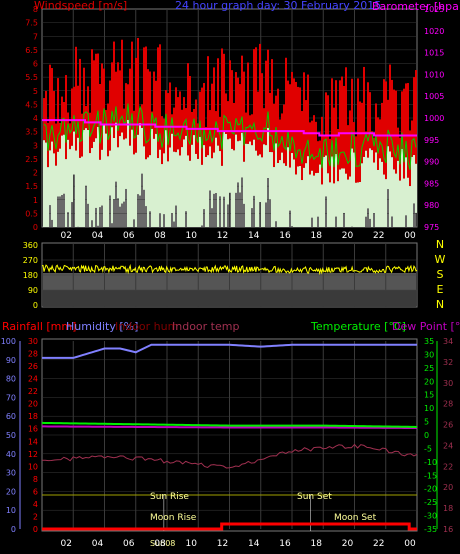 This screenshot has height=554, width=460. I want to click on barometer-tick-label: 980, so click(431, 205).